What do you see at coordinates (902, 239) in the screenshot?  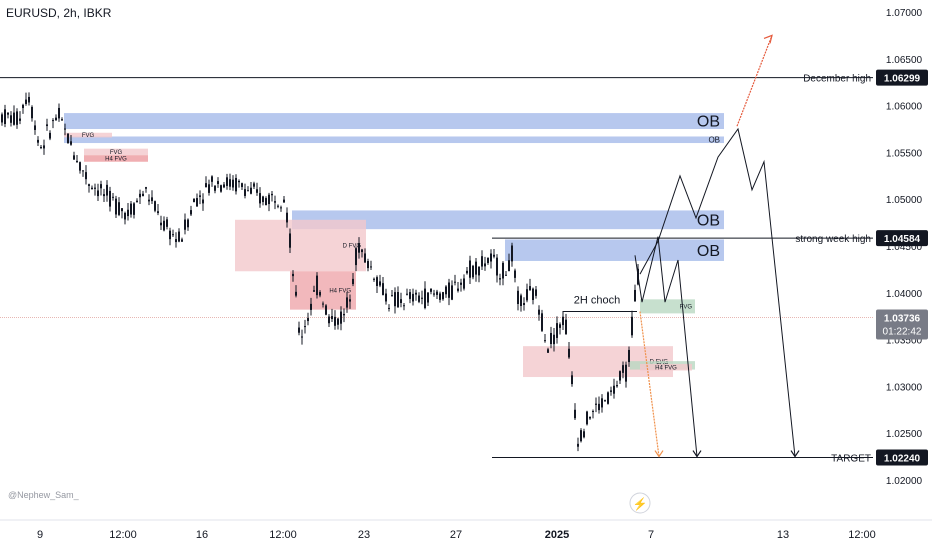 I see `price-tag-value: 1.04584` at bounding box center [902, 239].